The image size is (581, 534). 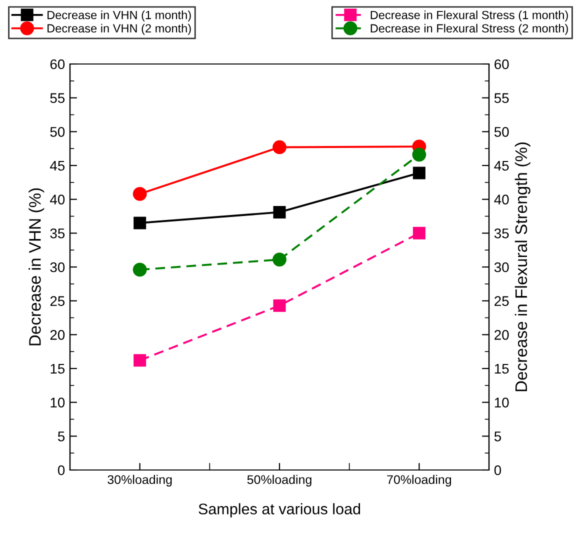 I want to click on legend-label: Decrease in VHN (2 month), so click(x=119, y=29).